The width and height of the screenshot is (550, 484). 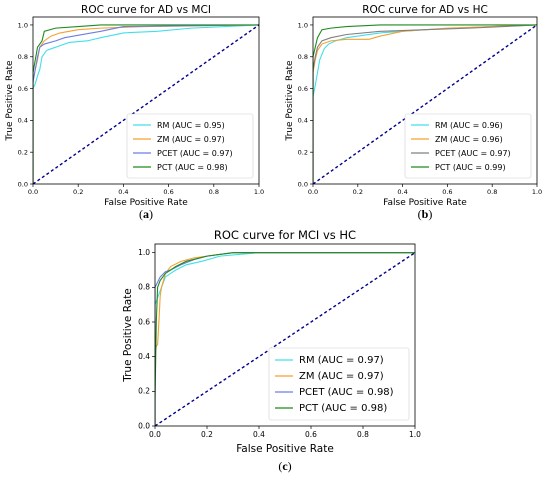 What do you see at coordinates (341, 360) in the screenshot?
I see `legend-entry: RM (AUC = 0.97)` at bounding box center [341, 360].